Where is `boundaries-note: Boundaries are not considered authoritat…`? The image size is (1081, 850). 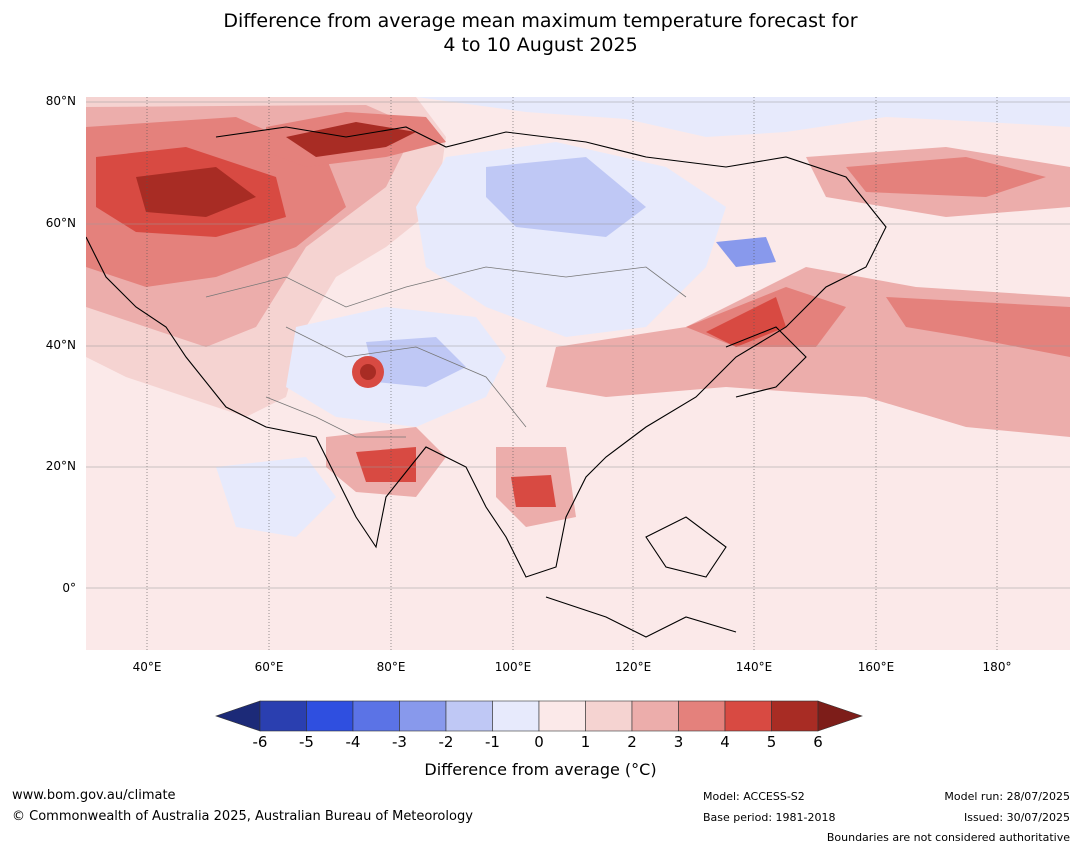
boundaries-note: Boundaries are not considered authoritat… is located at coordinates (948, 837).